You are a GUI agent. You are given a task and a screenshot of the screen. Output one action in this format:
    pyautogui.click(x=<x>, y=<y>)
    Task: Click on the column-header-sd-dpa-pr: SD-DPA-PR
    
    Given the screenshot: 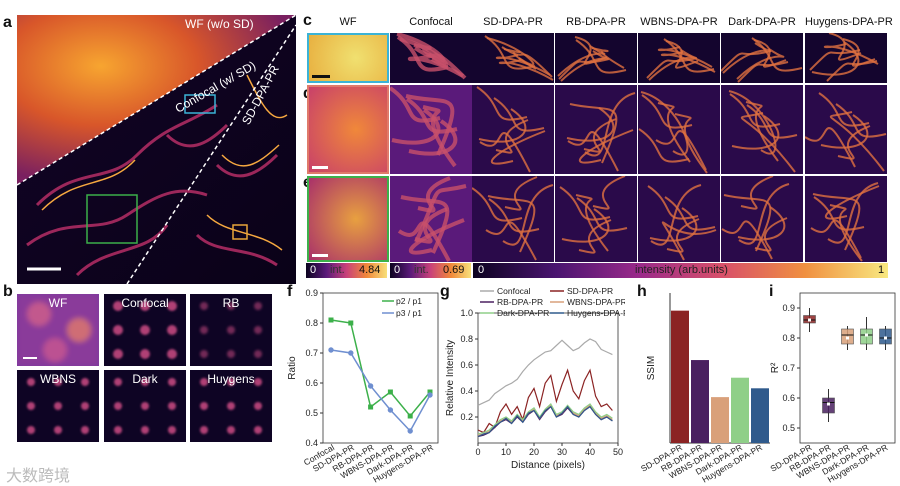 What is the action you would take?
    pyautogui.click(x=513, y=22)
    